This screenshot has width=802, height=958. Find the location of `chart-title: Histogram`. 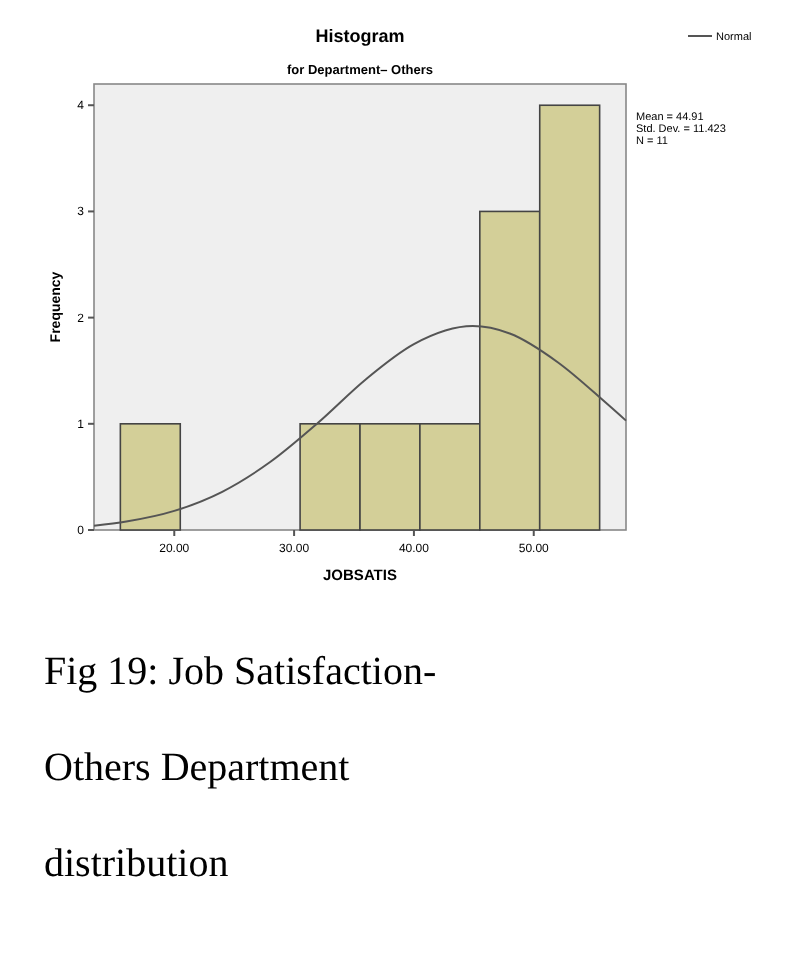

chart-title: Histogram is located at coordinates (360, 36).